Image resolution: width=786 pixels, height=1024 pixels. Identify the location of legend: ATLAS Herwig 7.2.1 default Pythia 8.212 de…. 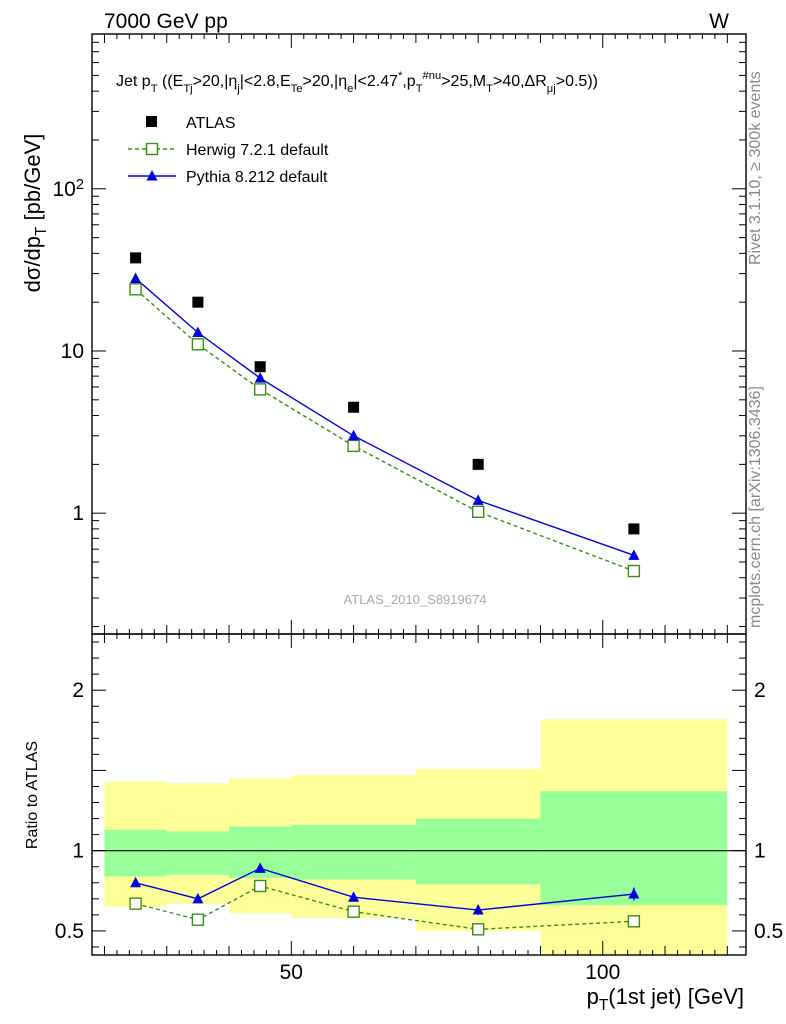
(228, 150).